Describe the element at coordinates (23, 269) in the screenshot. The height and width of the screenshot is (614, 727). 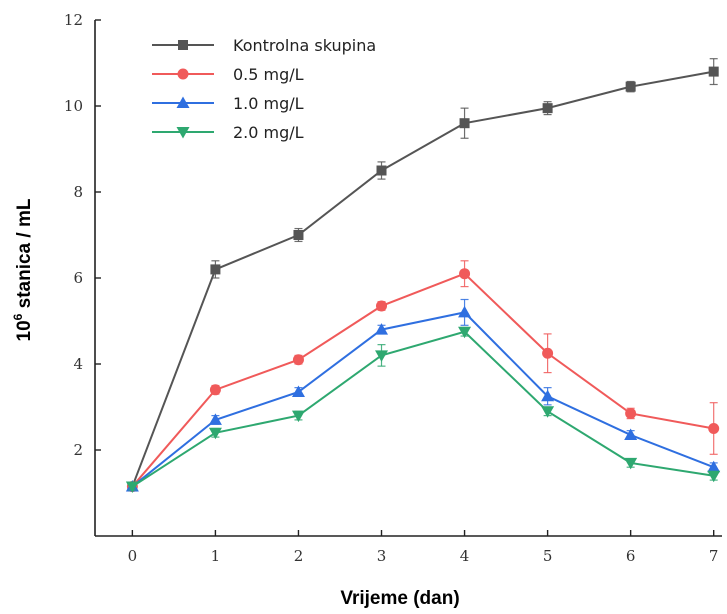
I see `y-axis-title: 106 stanica / mL` at that location.